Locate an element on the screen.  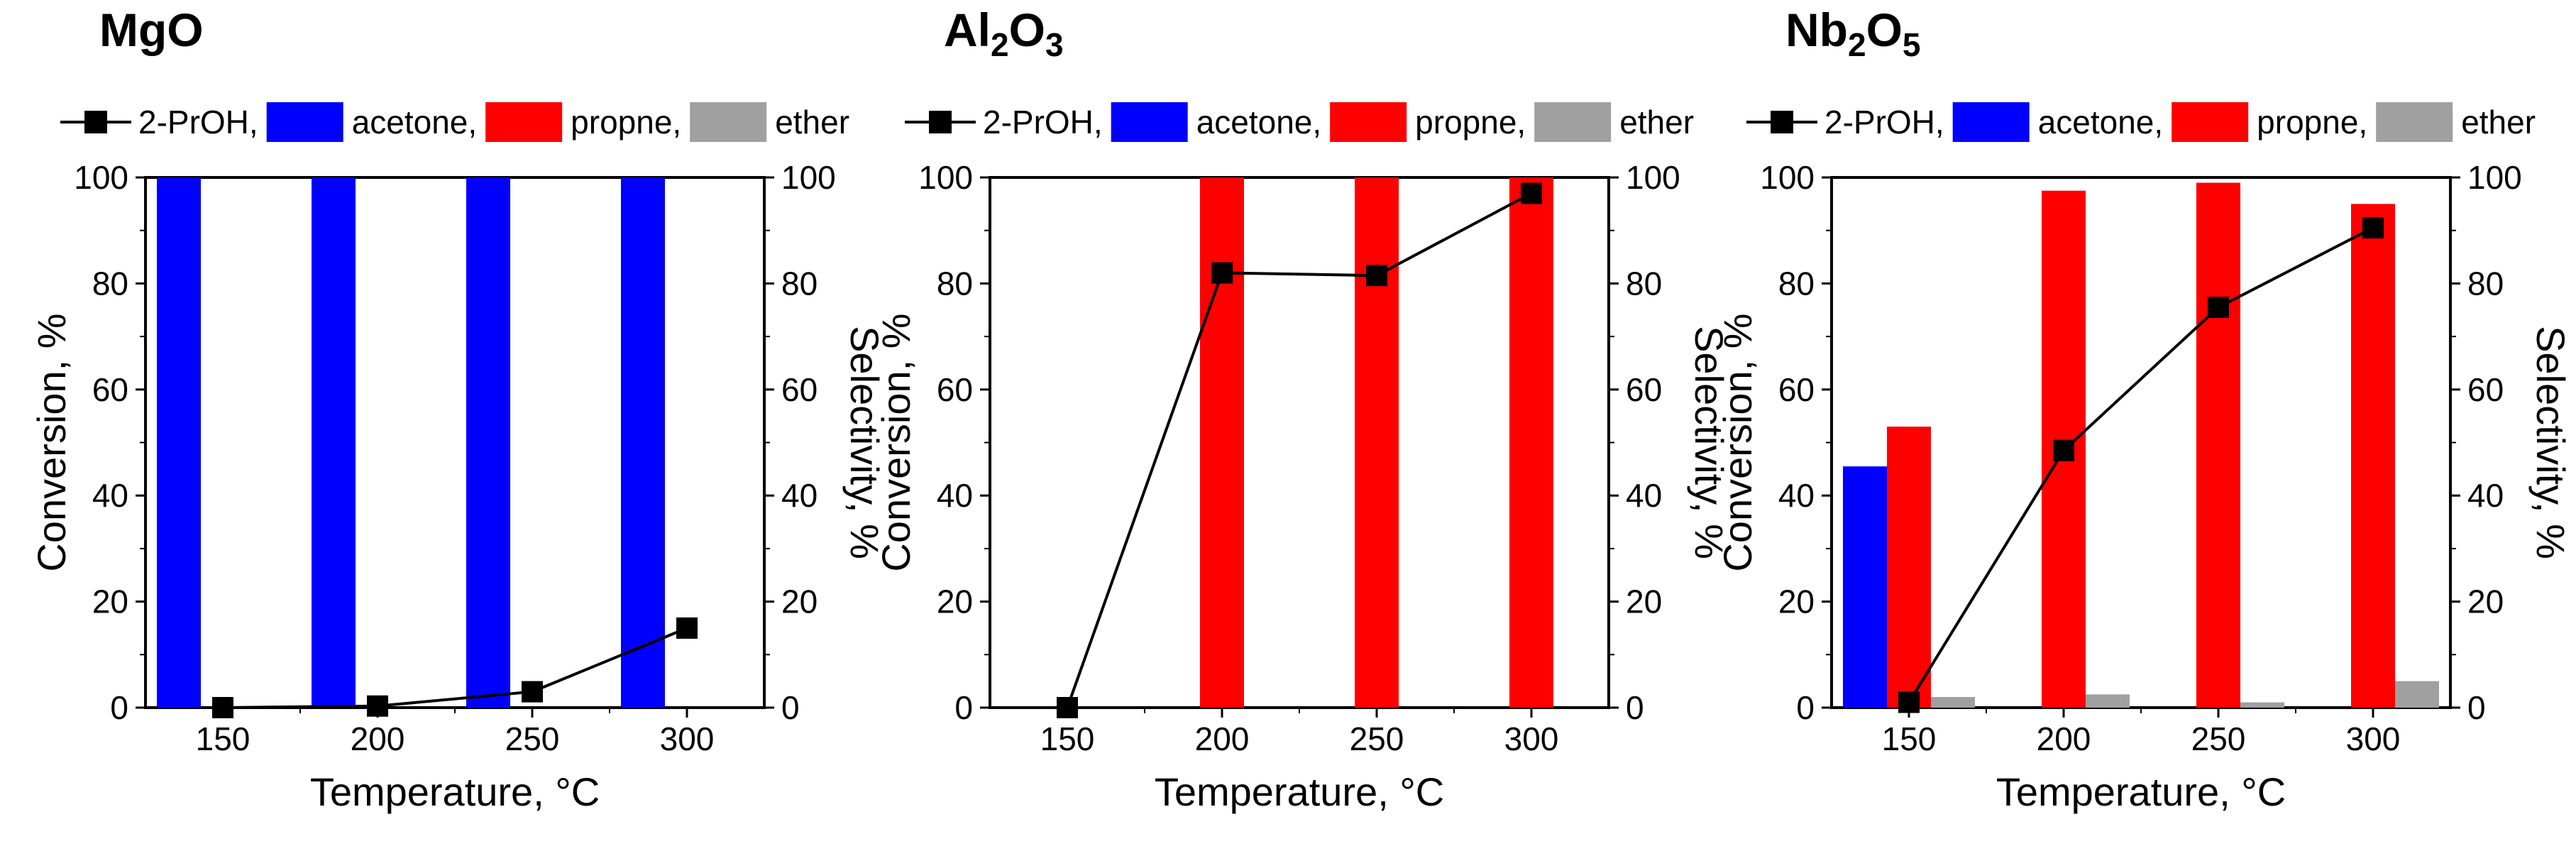
y-tick-label-left: 60 is located at coordinates (110, 389).